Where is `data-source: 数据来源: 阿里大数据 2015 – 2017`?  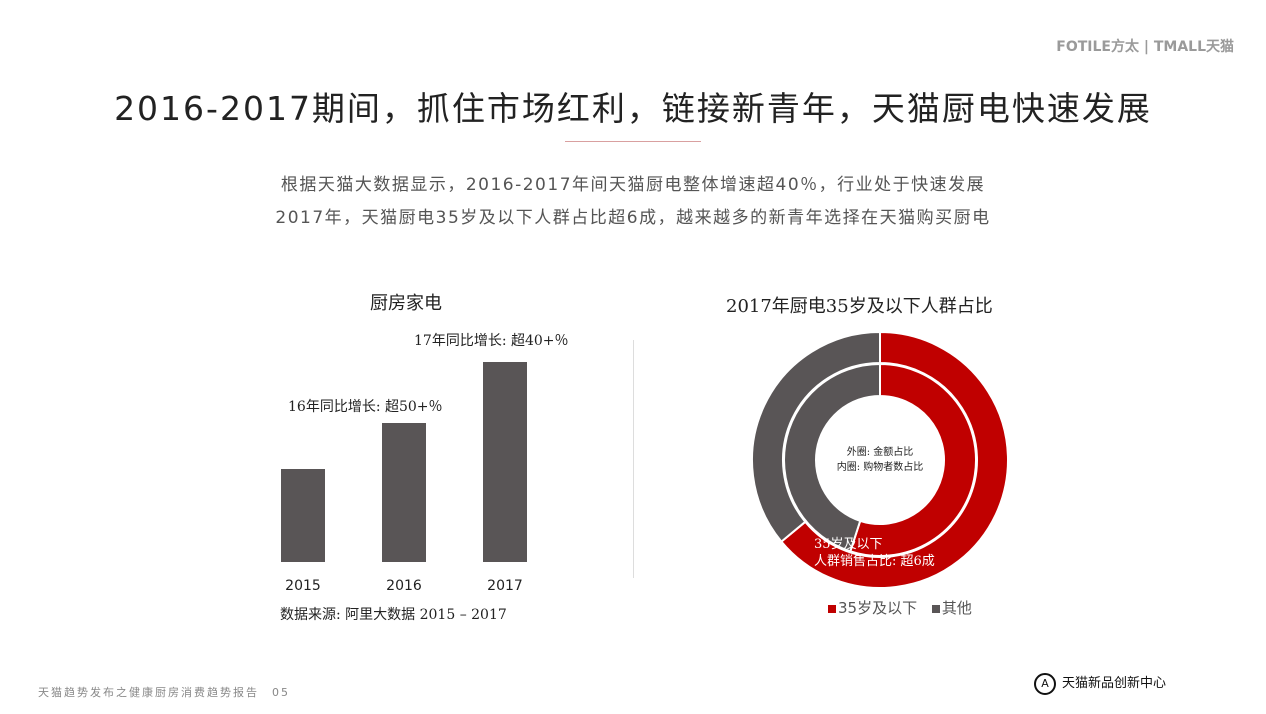 data-source: 数据来源: 阿里大数据 2015 – 2017 is located at coordinates (393, 615).